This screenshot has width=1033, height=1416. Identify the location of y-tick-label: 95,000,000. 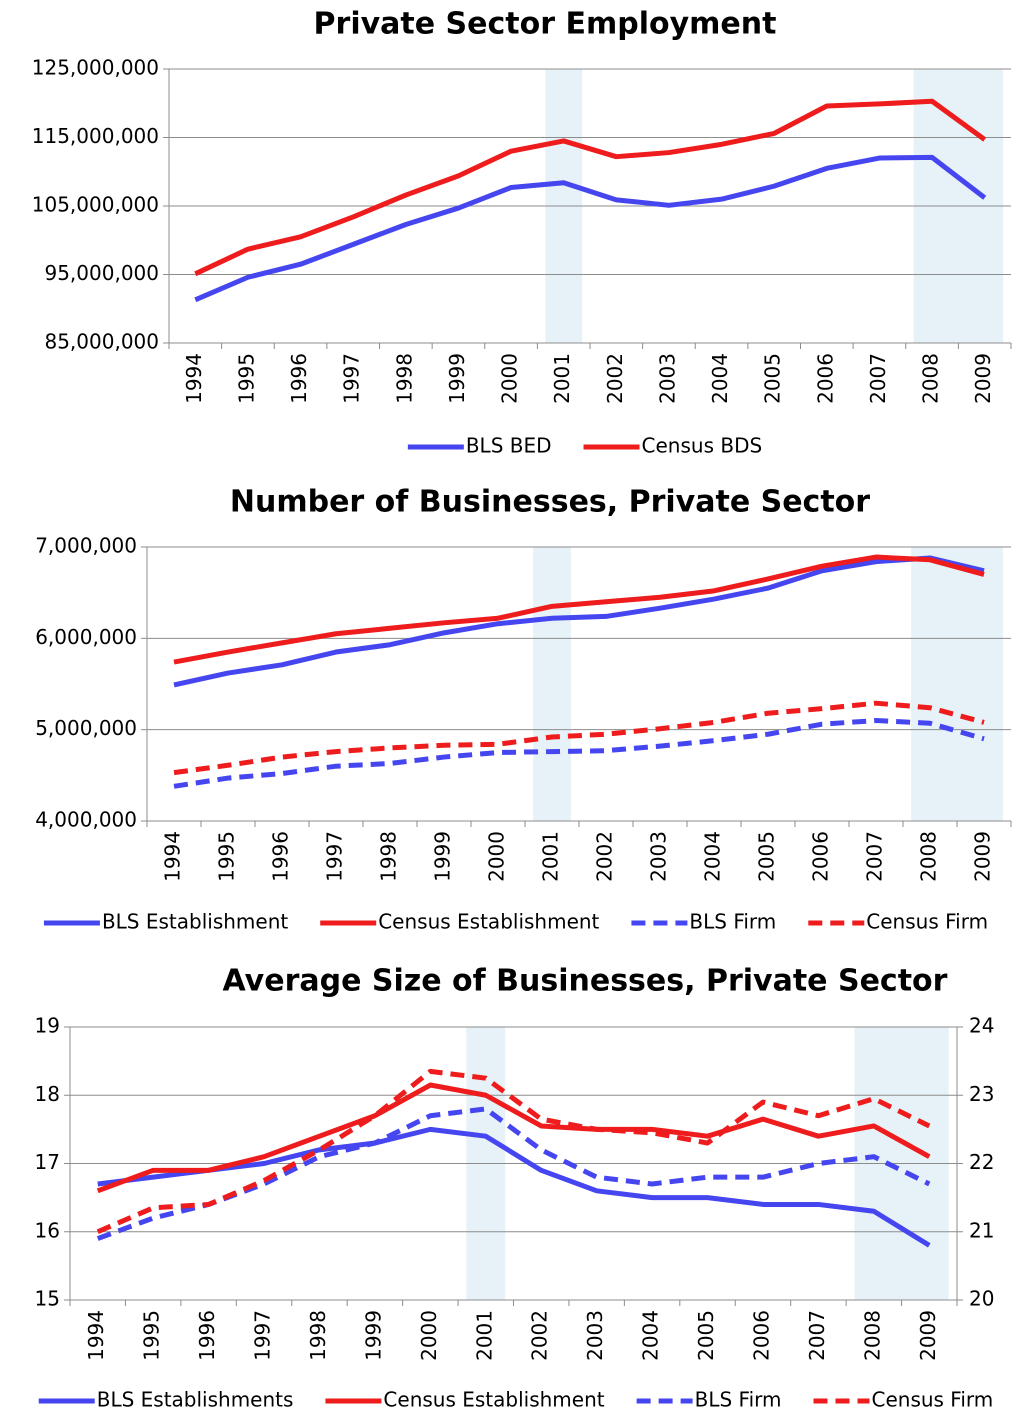
(101, 273).